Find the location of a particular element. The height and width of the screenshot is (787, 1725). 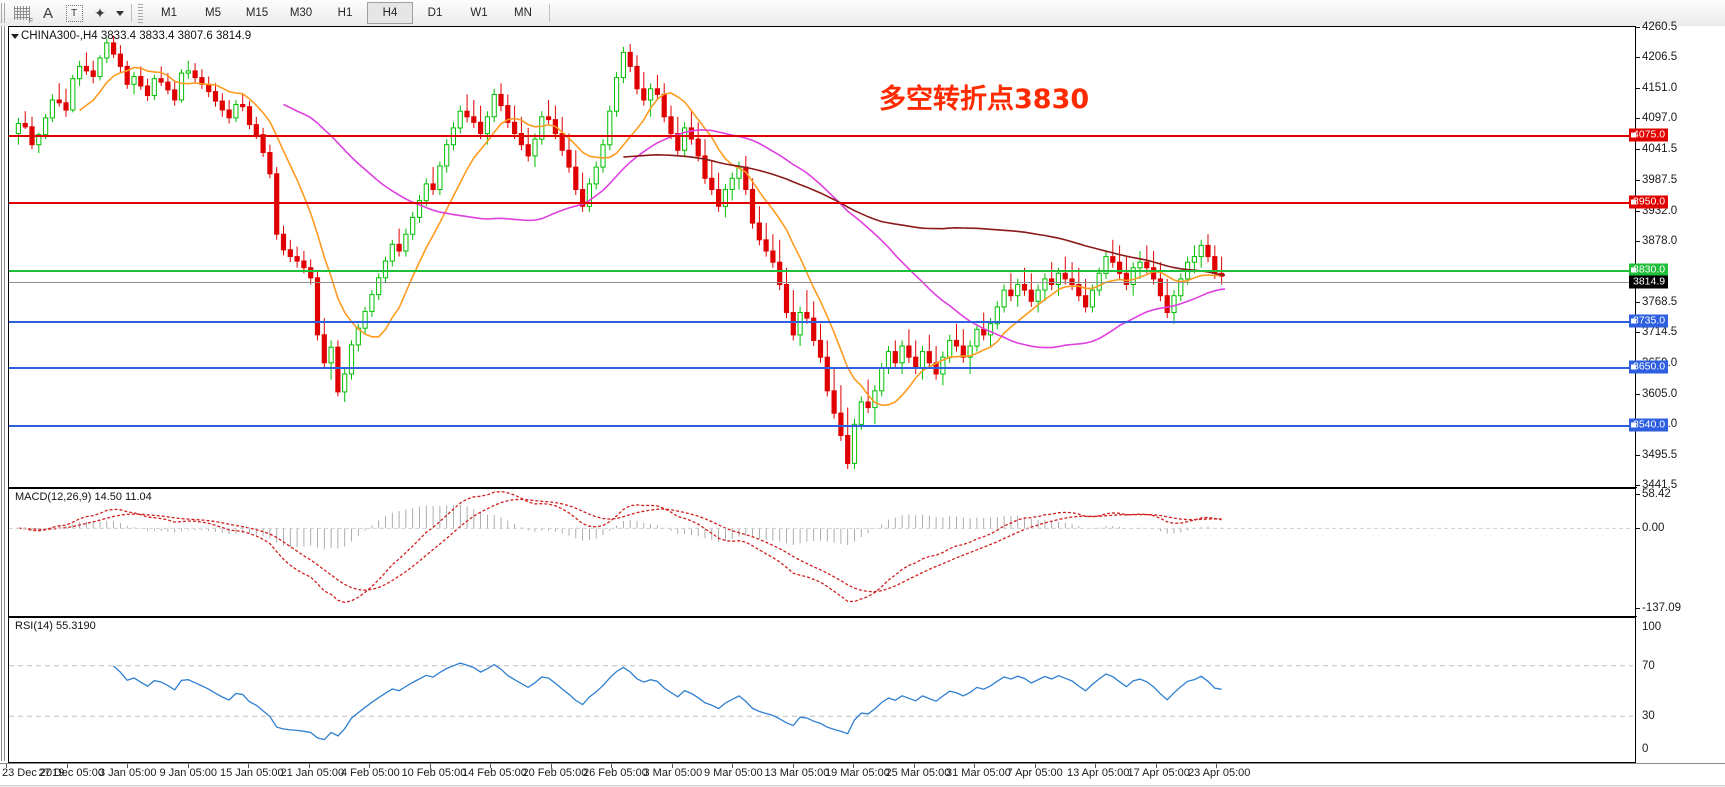

period-h4: H4 is located at coordinates (390, 13).